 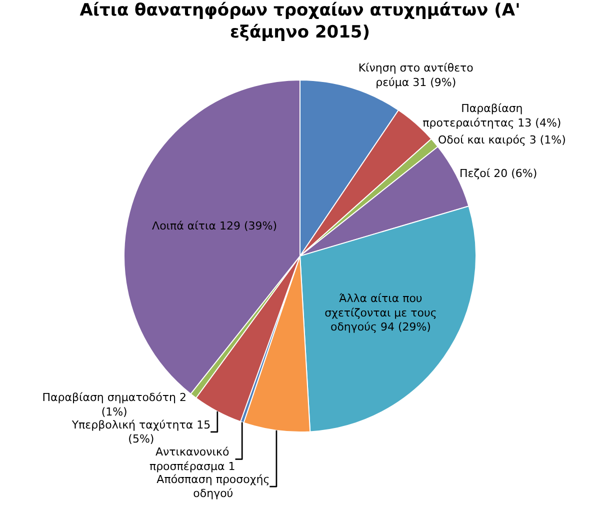 I want to click on slice-label: Παραβίαση προτεραιότητας 13 (4%), so click(x=492, y=116).